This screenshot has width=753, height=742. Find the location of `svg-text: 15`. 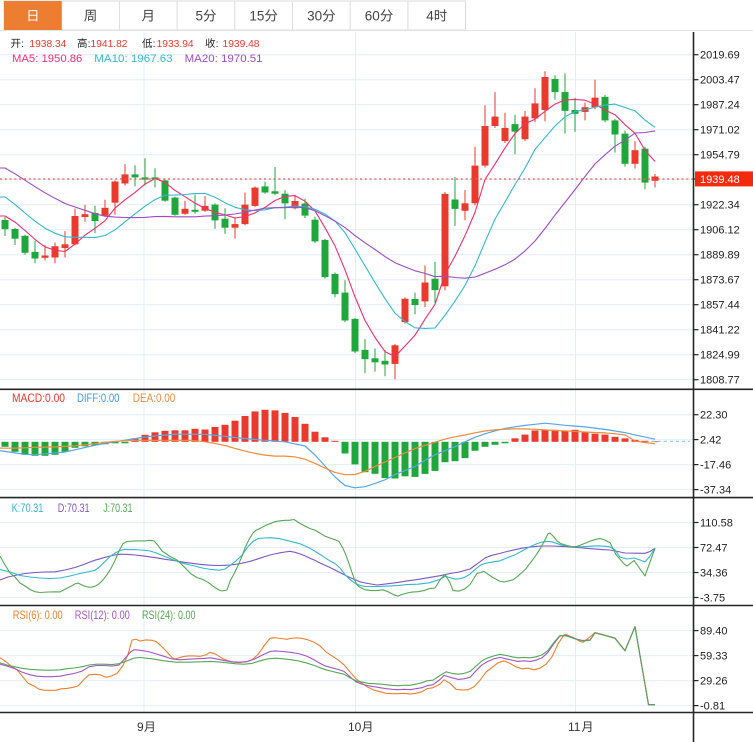

svg-text: 15 is located at coordinates (256, 16).